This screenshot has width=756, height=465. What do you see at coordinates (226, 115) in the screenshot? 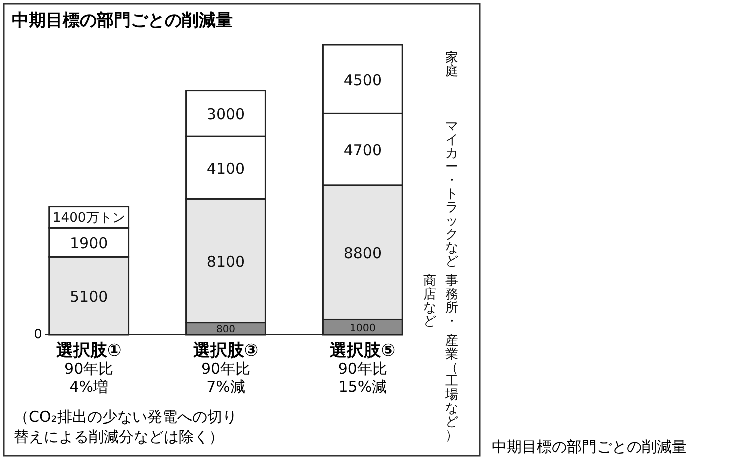
I see `data-label: 3000` at bounding box center [226, 115].